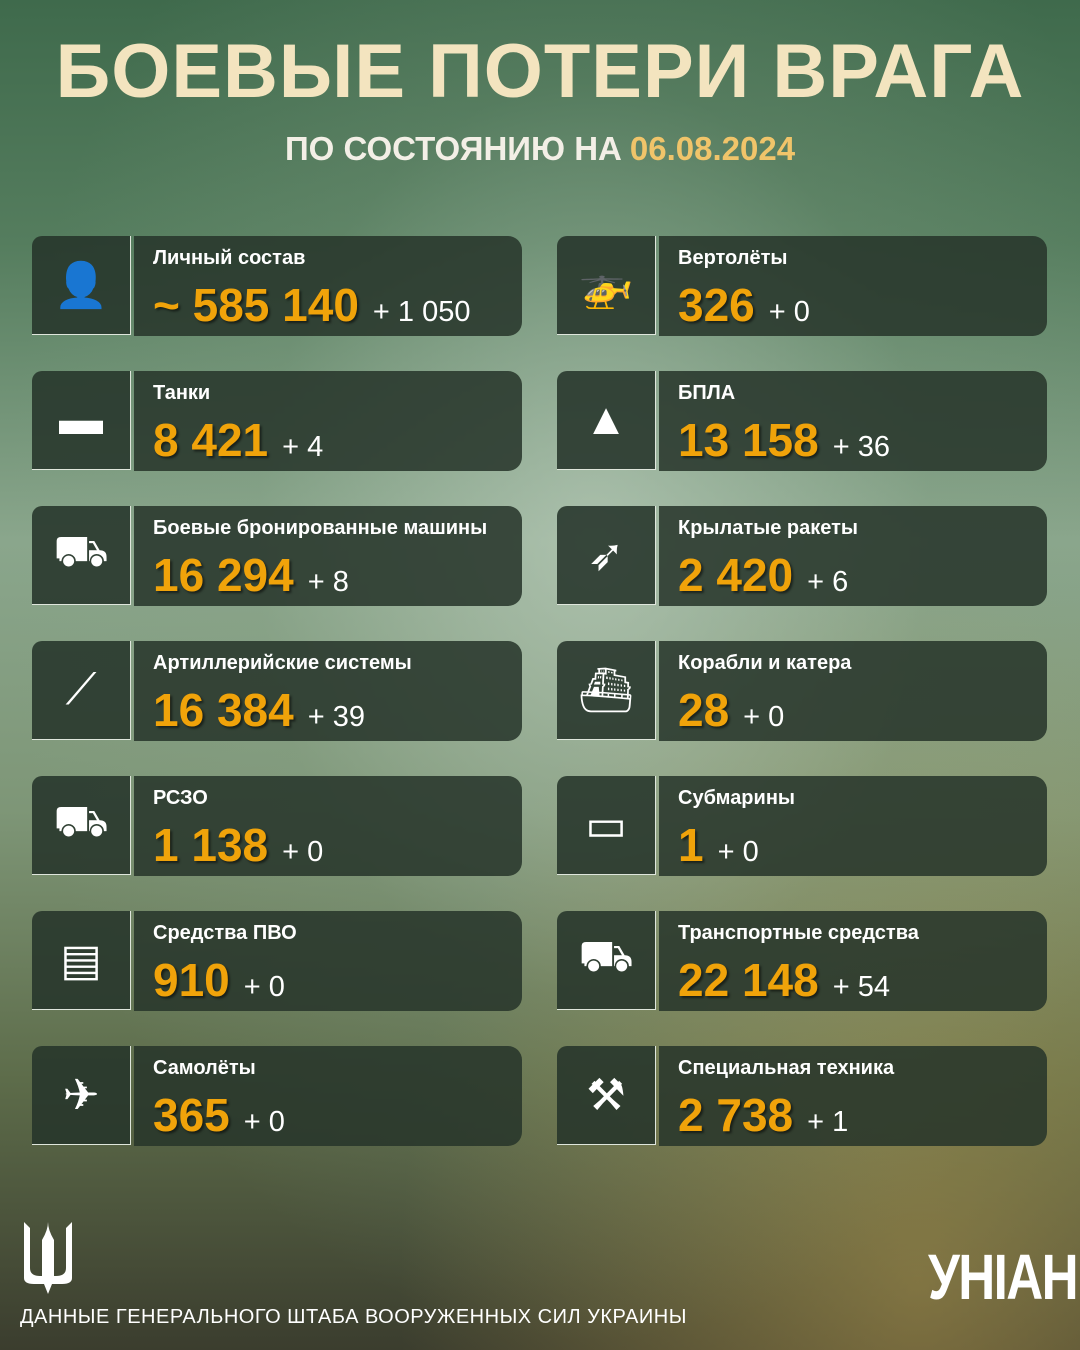 This screenshot has height=1350, width=1080. Describe the element at coordinates (81, 825) in the screenshot. I see `mlrs-icon: ⛟` at that location.